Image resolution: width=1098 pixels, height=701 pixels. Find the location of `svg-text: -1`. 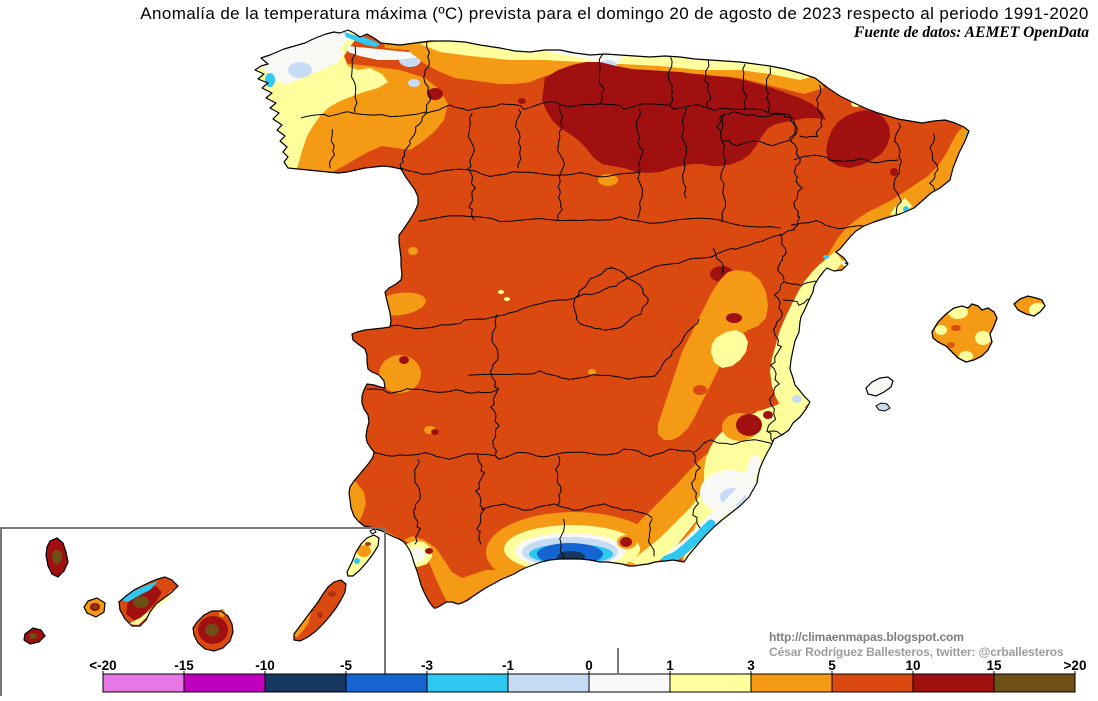

svg-text: -1 is located at coordinates (508, 665).